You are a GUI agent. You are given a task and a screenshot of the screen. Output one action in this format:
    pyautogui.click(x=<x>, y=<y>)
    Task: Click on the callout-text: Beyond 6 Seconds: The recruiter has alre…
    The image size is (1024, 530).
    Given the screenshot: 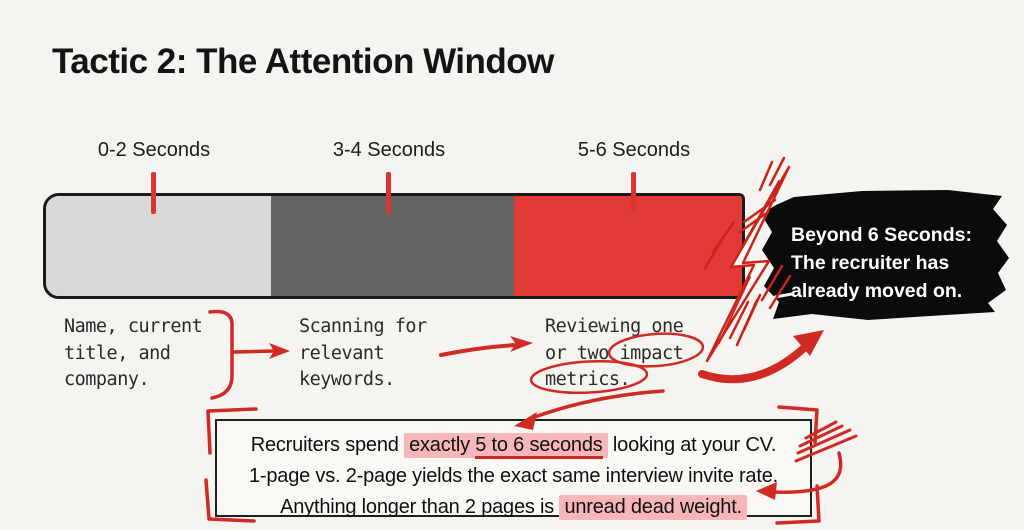 What is the action you would take?
    pyautogui.click(x=901, y=263)
    